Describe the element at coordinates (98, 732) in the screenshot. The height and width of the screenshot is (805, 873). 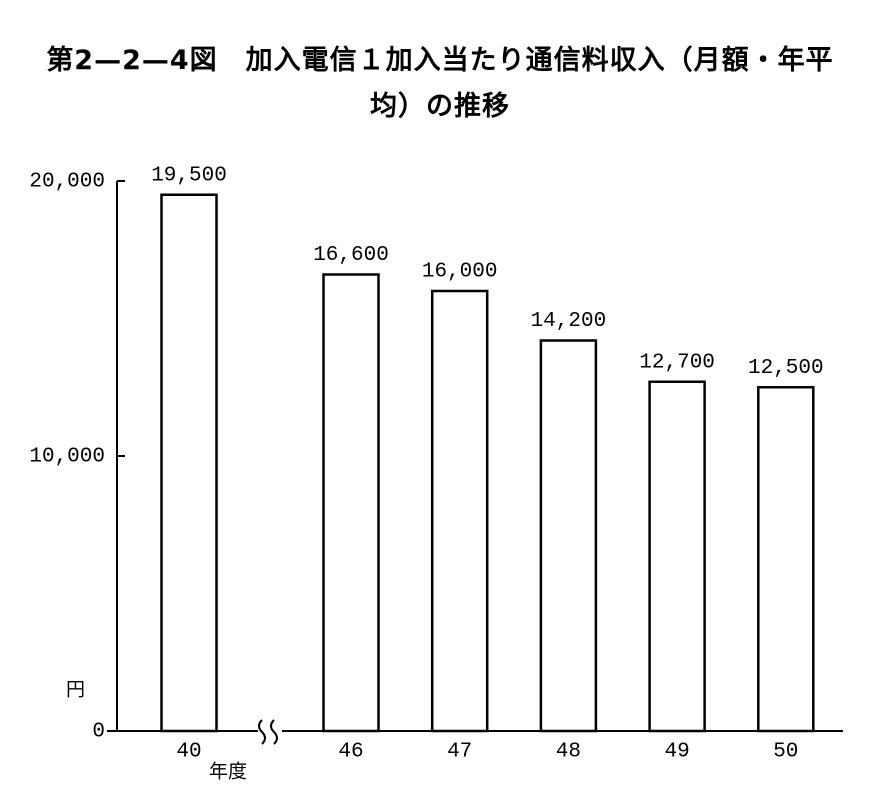
I see `y-tick-label: 0` at that location.